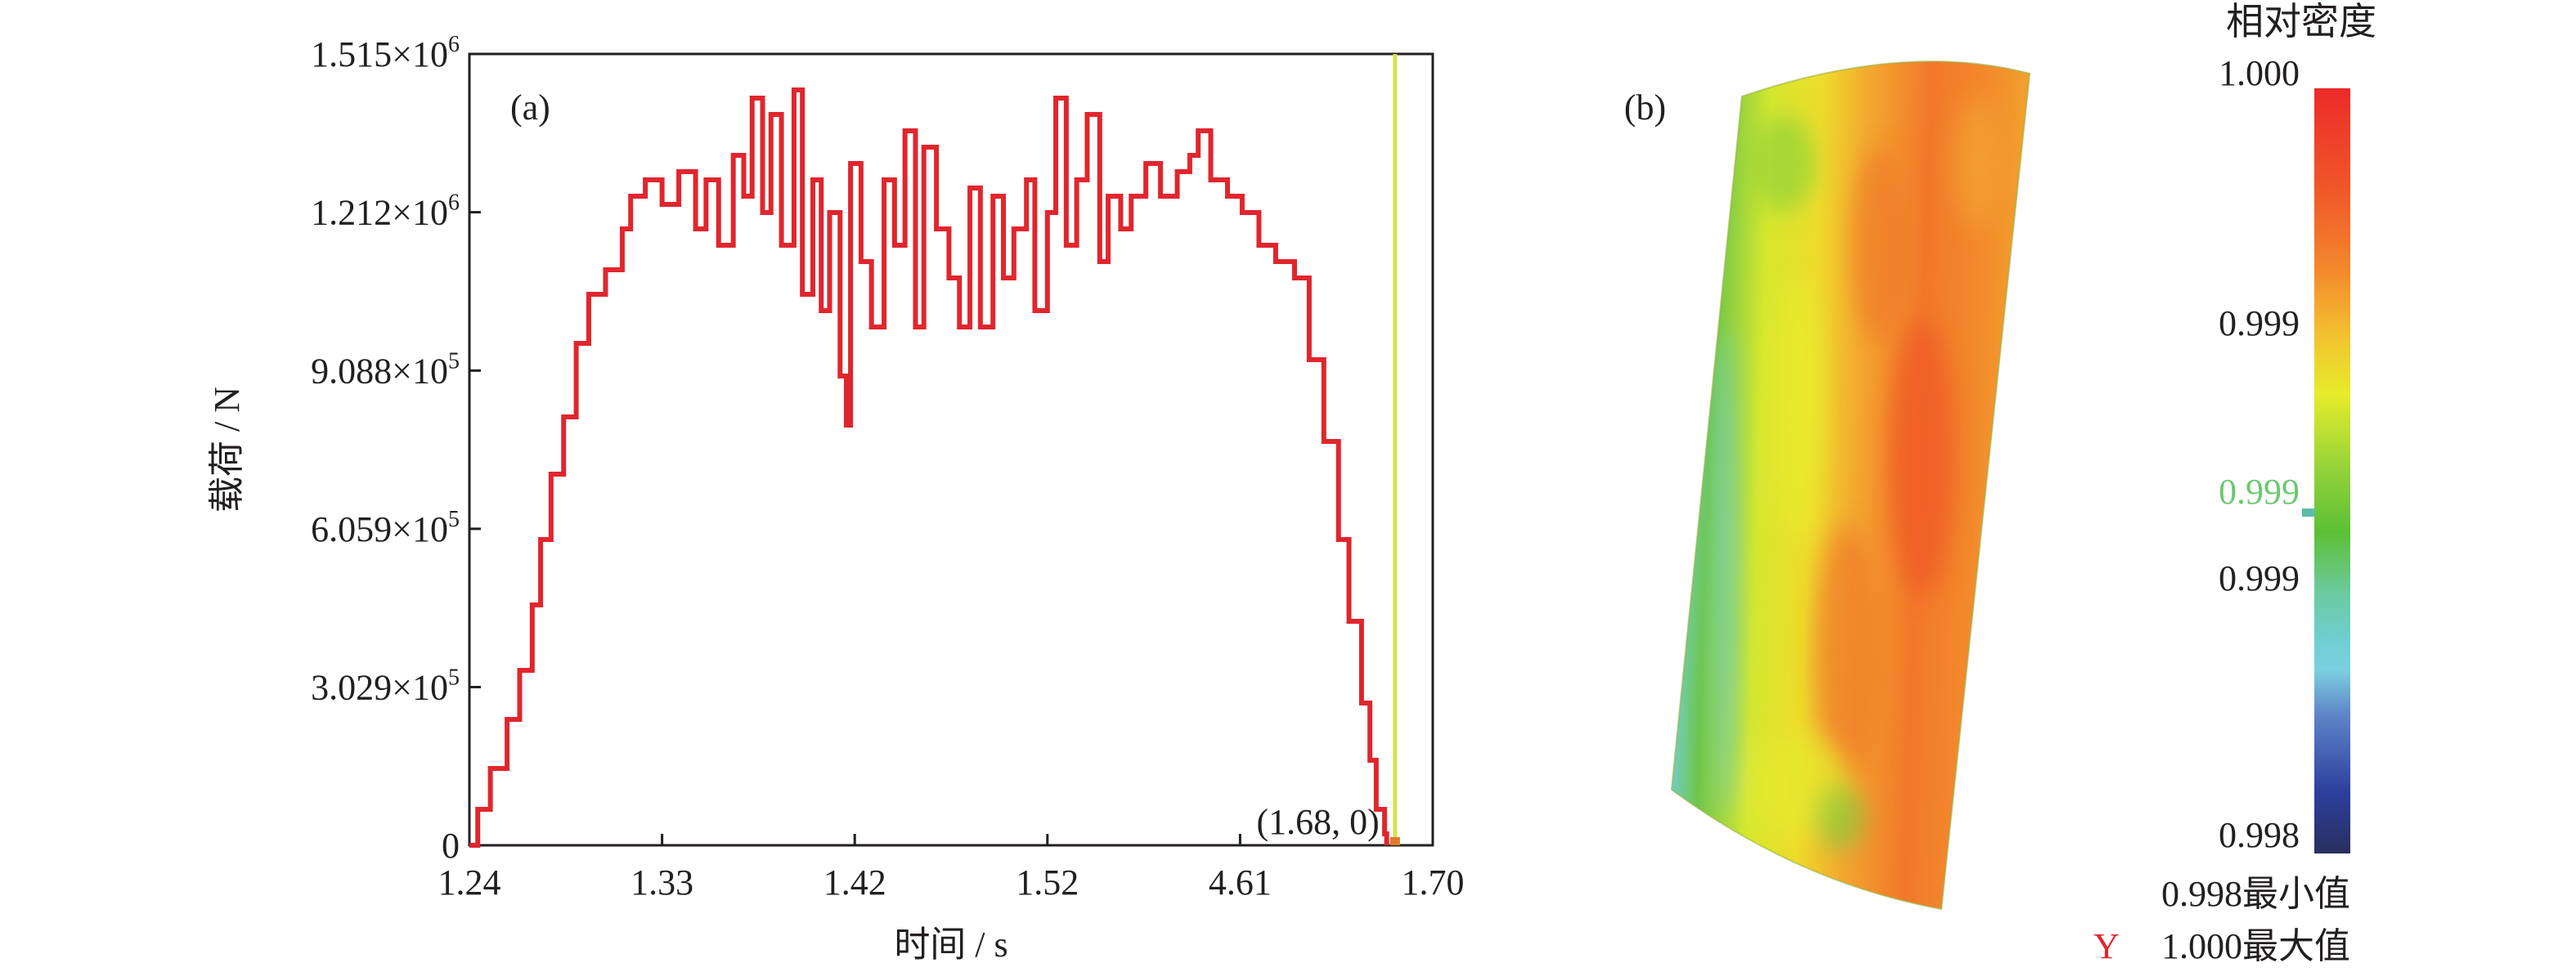 Image resolution: width=2576 pixels, height=972 pixels. Describe the element at coordinates (385, 212) in the screenshot. I see `y-tick-label: 1.212×10⁶` at that location.